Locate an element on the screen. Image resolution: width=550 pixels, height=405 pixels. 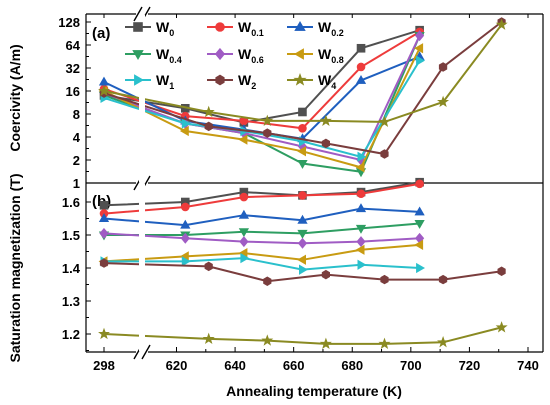
legend-label: W0.4 is located at coordinates (169, 55).